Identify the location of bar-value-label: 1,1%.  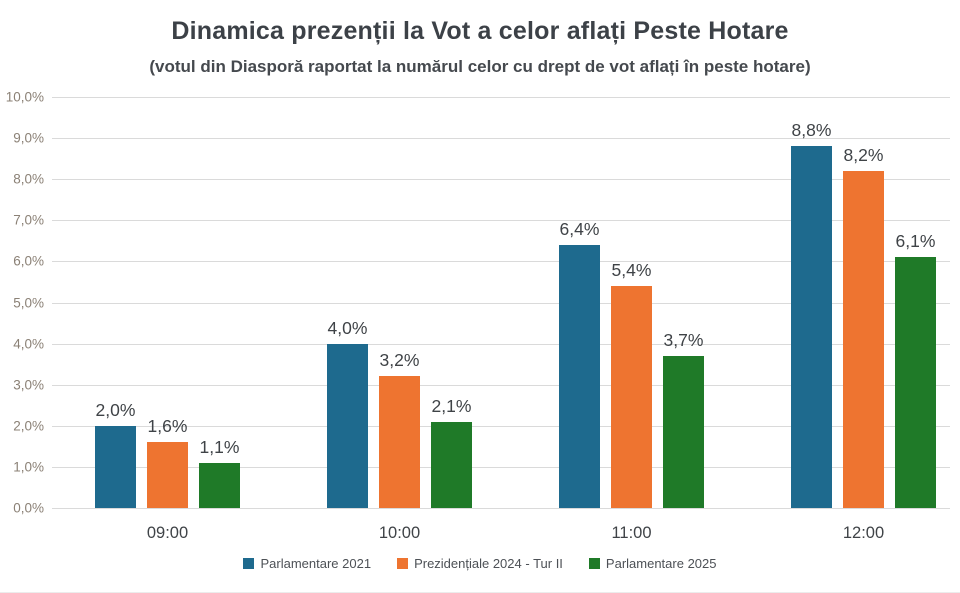
(219, 446).